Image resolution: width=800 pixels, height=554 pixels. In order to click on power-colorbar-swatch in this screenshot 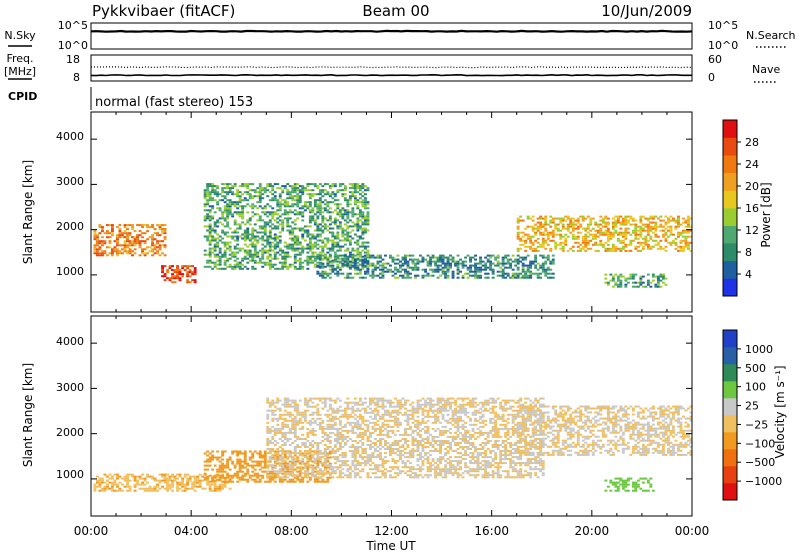, I will do `click(730, 129)`.